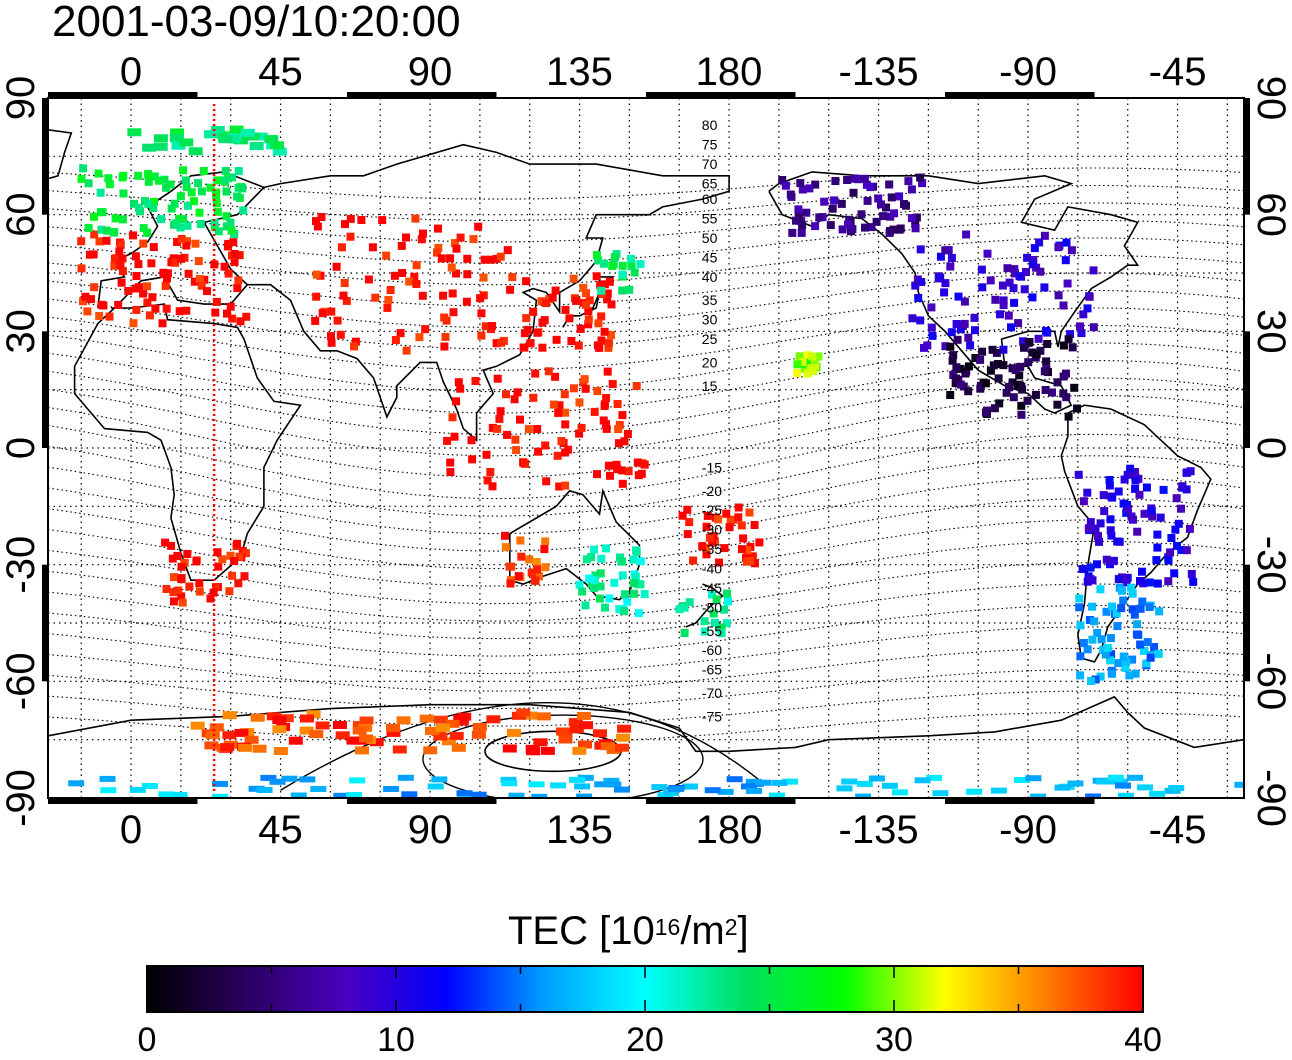  I want to click on top-lon-label: -90, so click(1028, 72).